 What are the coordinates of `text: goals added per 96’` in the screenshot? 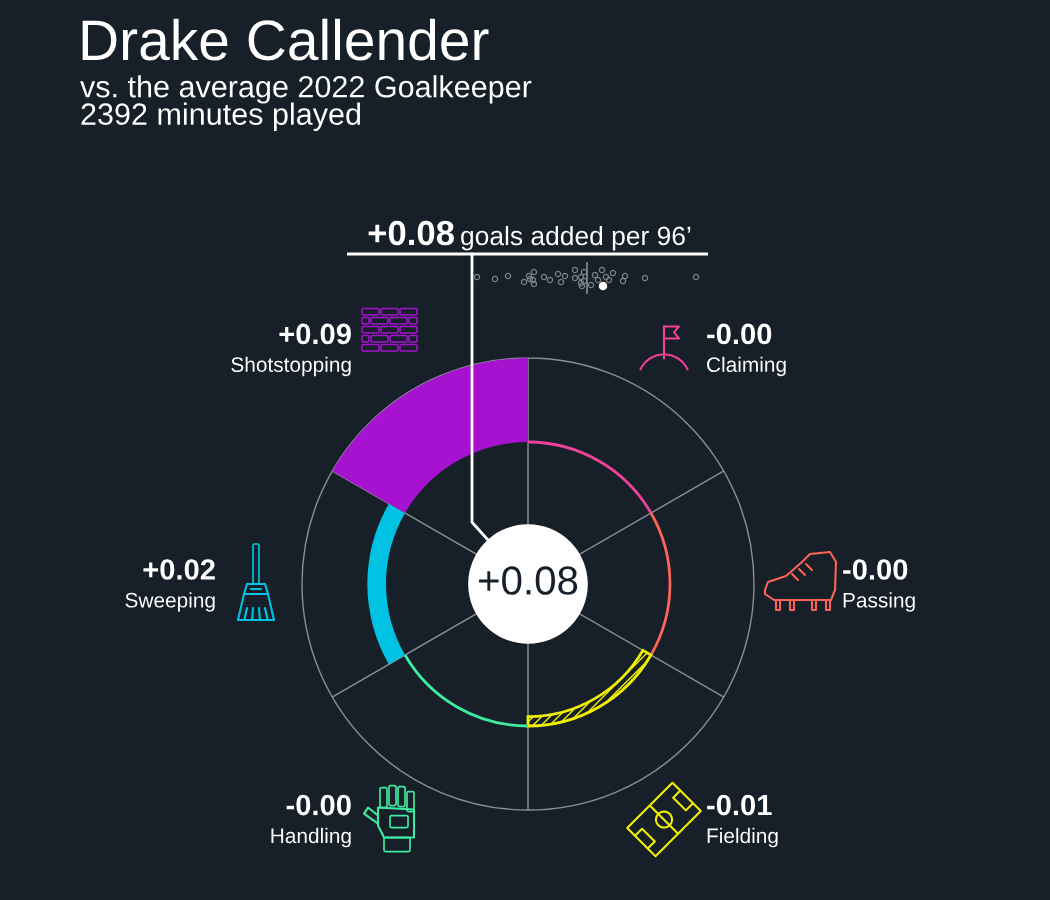 It's located at (576, 238).